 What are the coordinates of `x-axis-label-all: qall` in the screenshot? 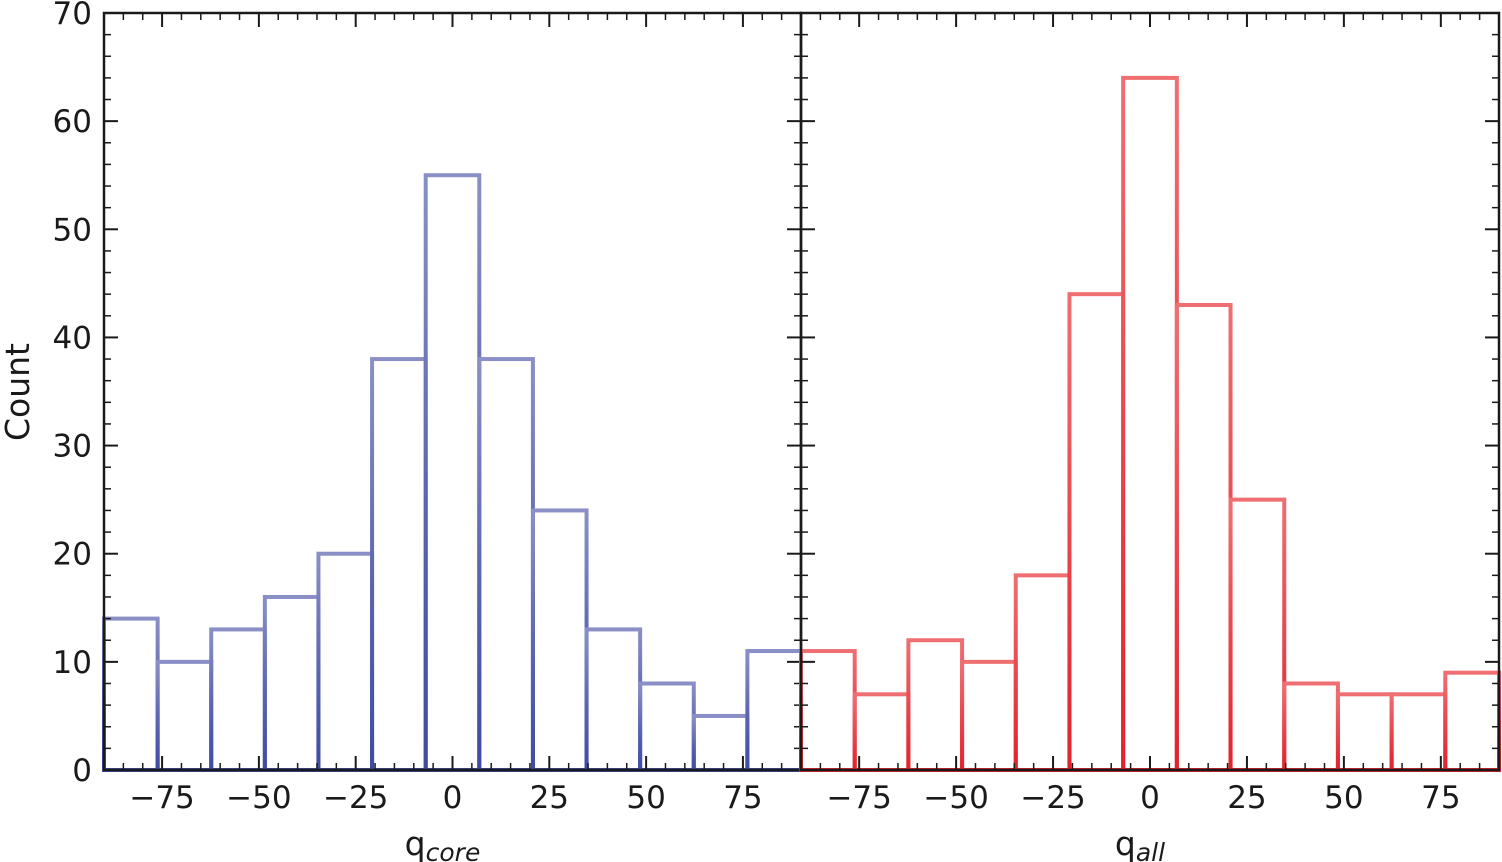 It's located at (1140, 843).